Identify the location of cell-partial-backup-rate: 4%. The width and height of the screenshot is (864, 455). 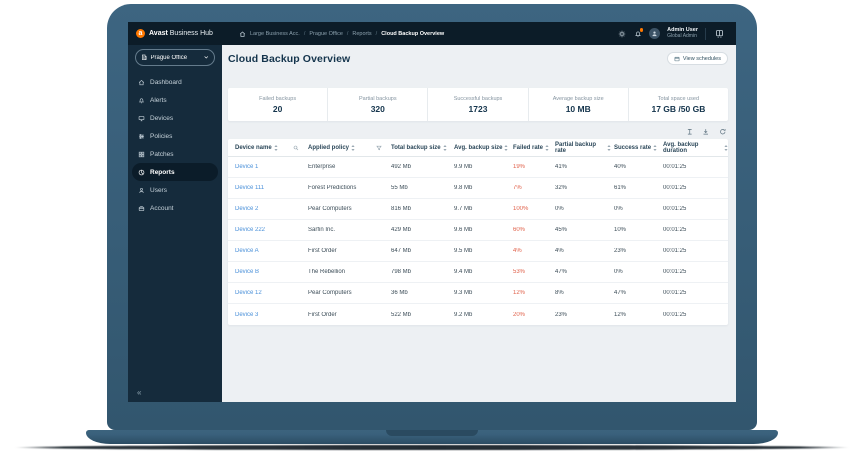
(559, 251).